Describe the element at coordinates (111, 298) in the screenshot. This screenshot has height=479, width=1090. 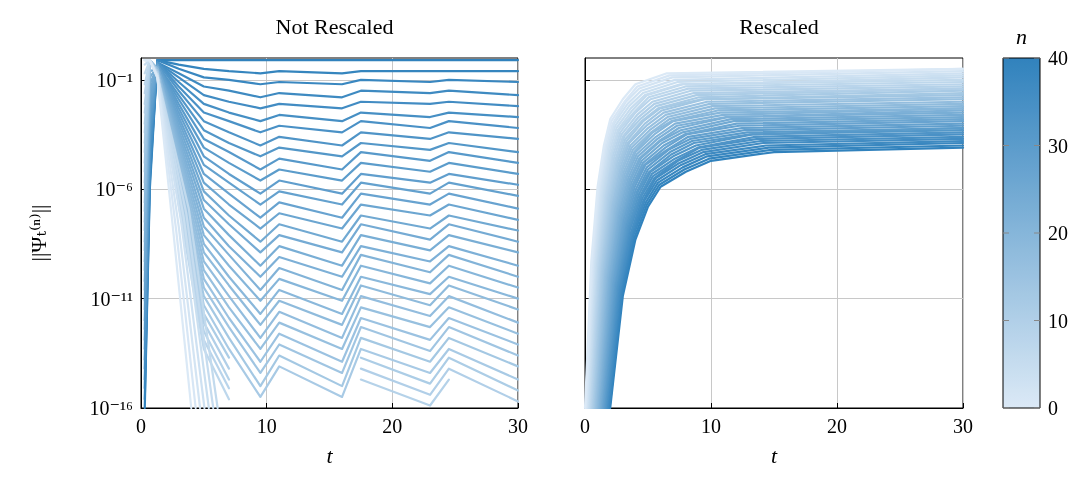
I see `y-tick-label: 10⁻¹¹` at that location.